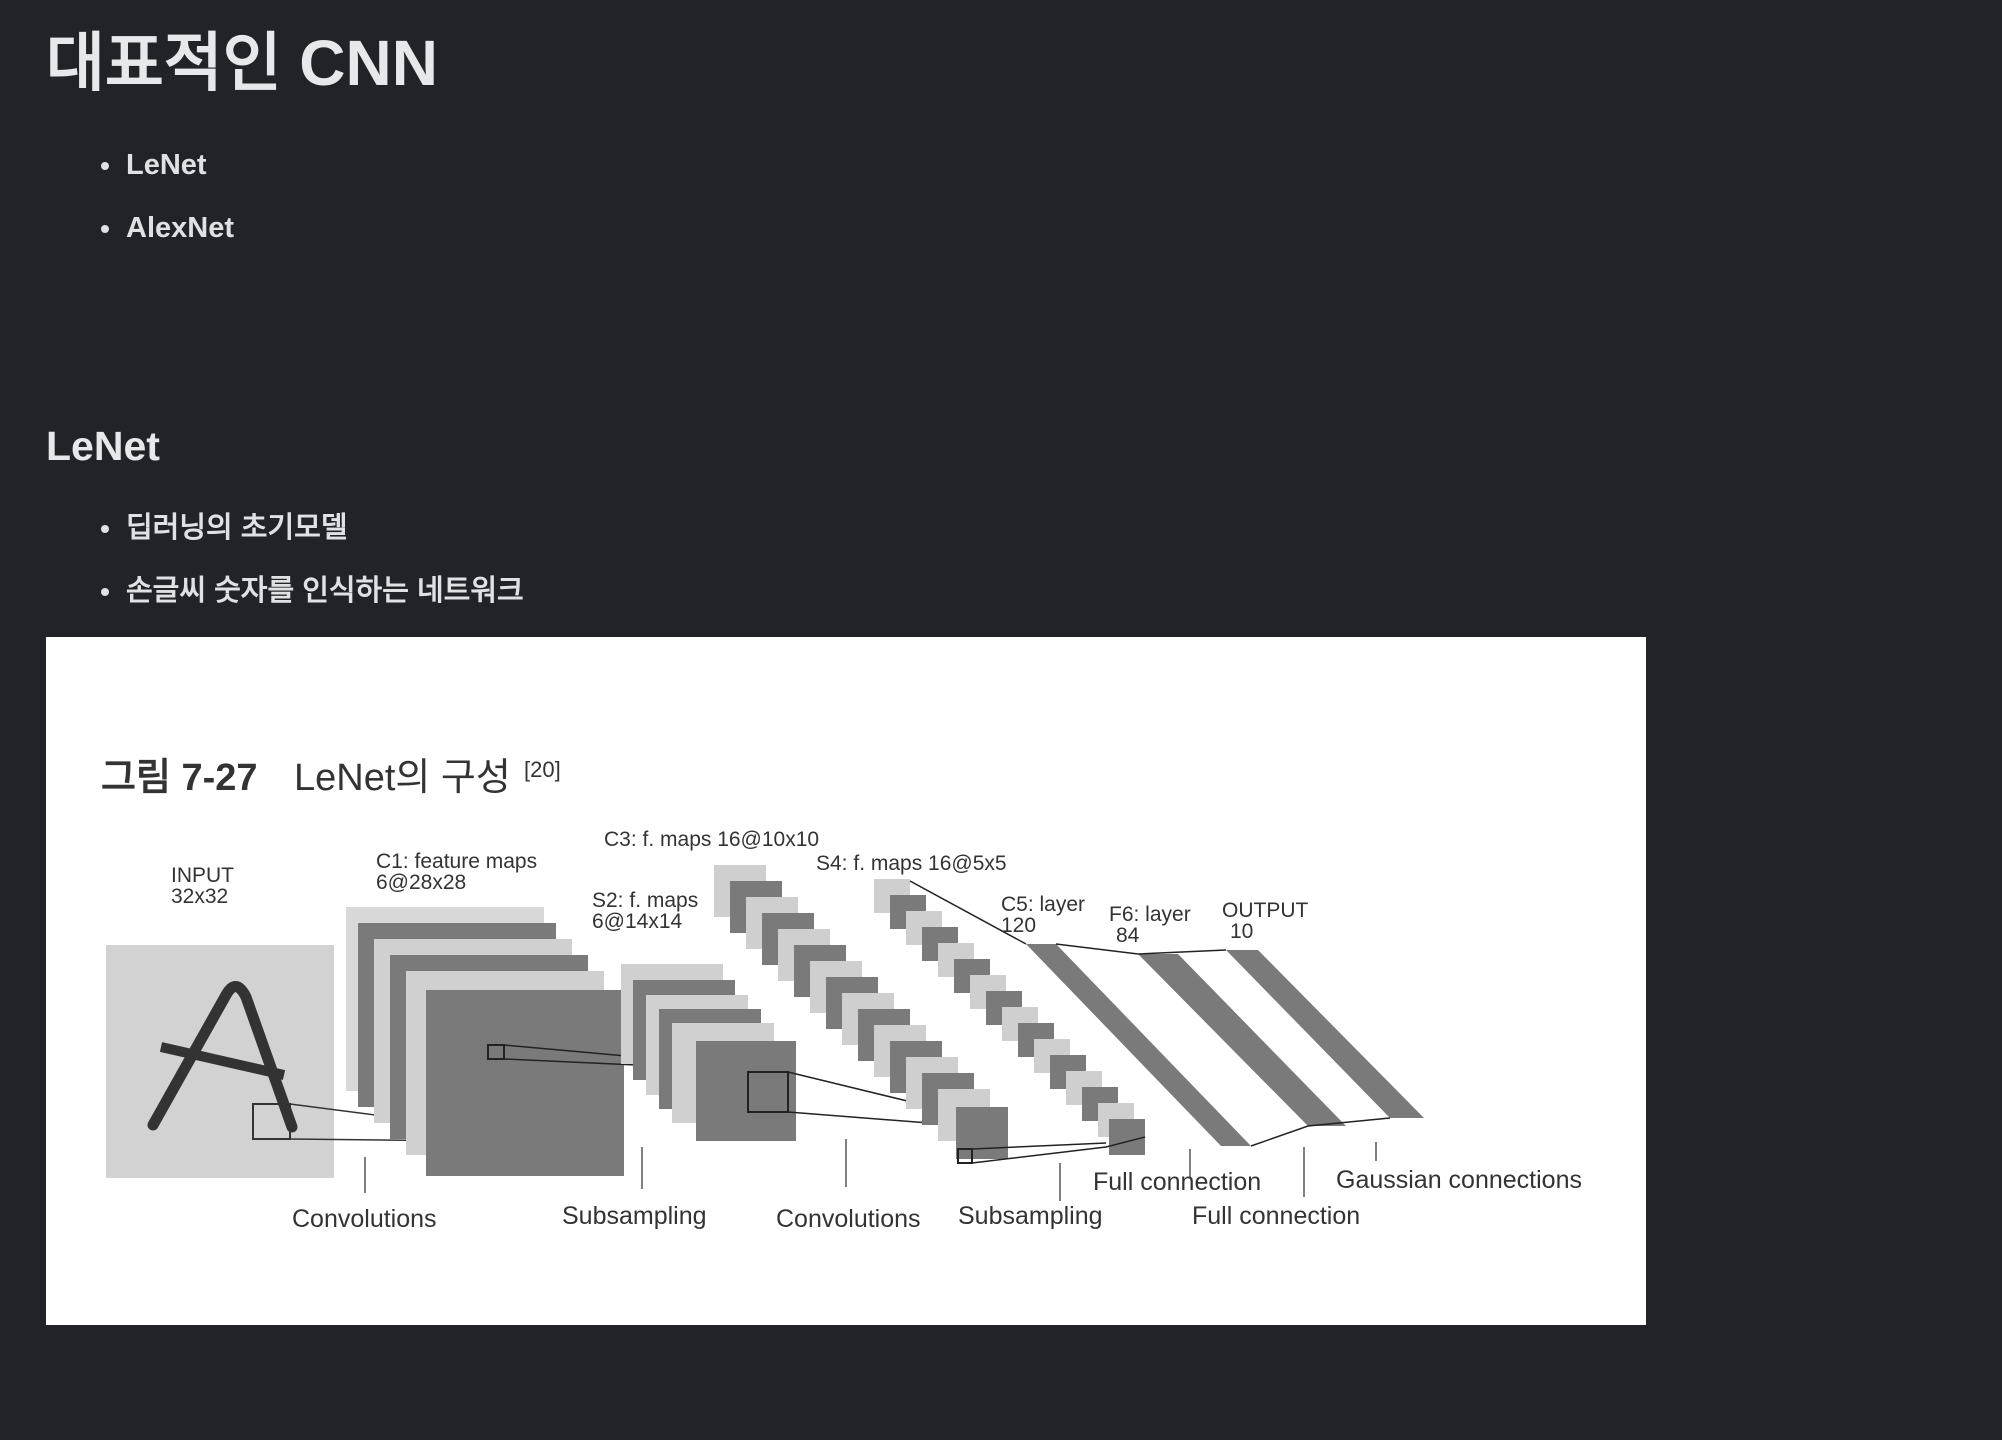 The width and height of the screenshot is (2002, 1440). Describe the element at coordinates (271, 1121) in the screenshot. I see `input-receptive-field` at that location.